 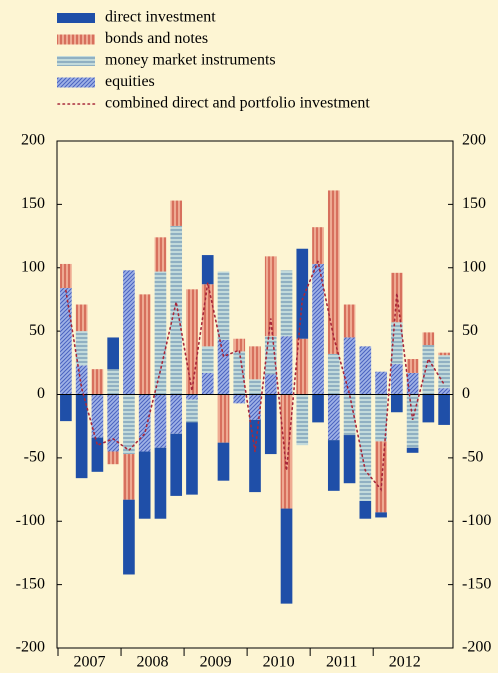 I want to click on legend-label: bonds and notes, so click(x=156, y=38).